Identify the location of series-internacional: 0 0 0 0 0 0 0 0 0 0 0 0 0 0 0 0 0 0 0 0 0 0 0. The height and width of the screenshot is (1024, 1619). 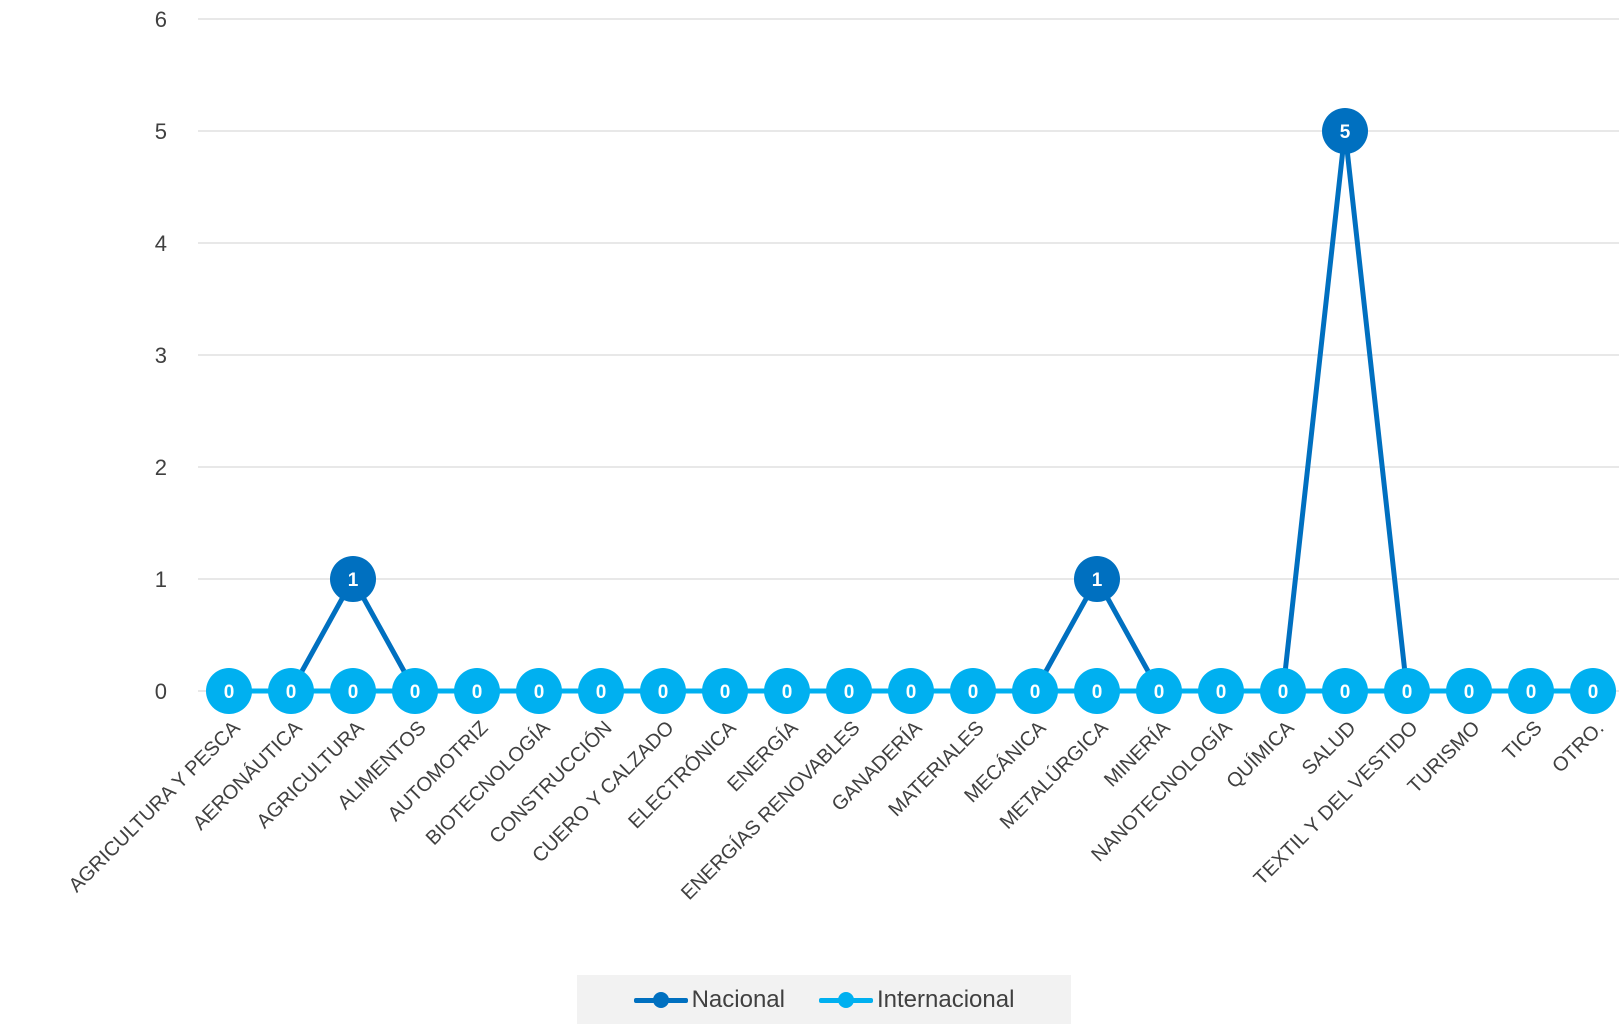
(911, 691).